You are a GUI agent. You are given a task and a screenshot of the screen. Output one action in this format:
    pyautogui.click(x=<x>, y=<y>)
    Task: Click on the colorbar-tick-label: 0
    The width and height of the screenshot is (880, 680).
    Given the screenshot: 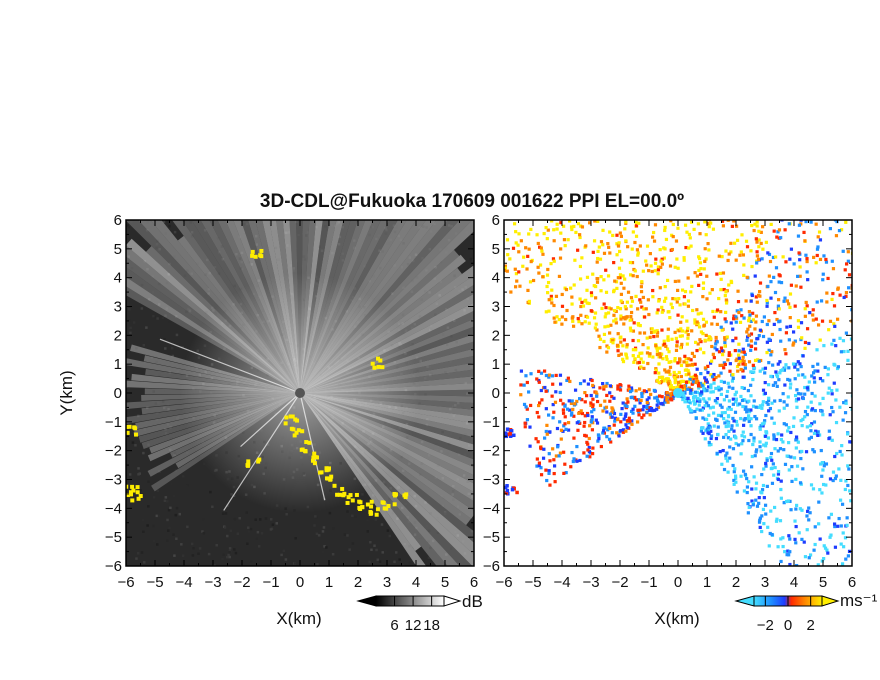 What is the action you would take?
    pyautogui.click(x=788, y=625)
    